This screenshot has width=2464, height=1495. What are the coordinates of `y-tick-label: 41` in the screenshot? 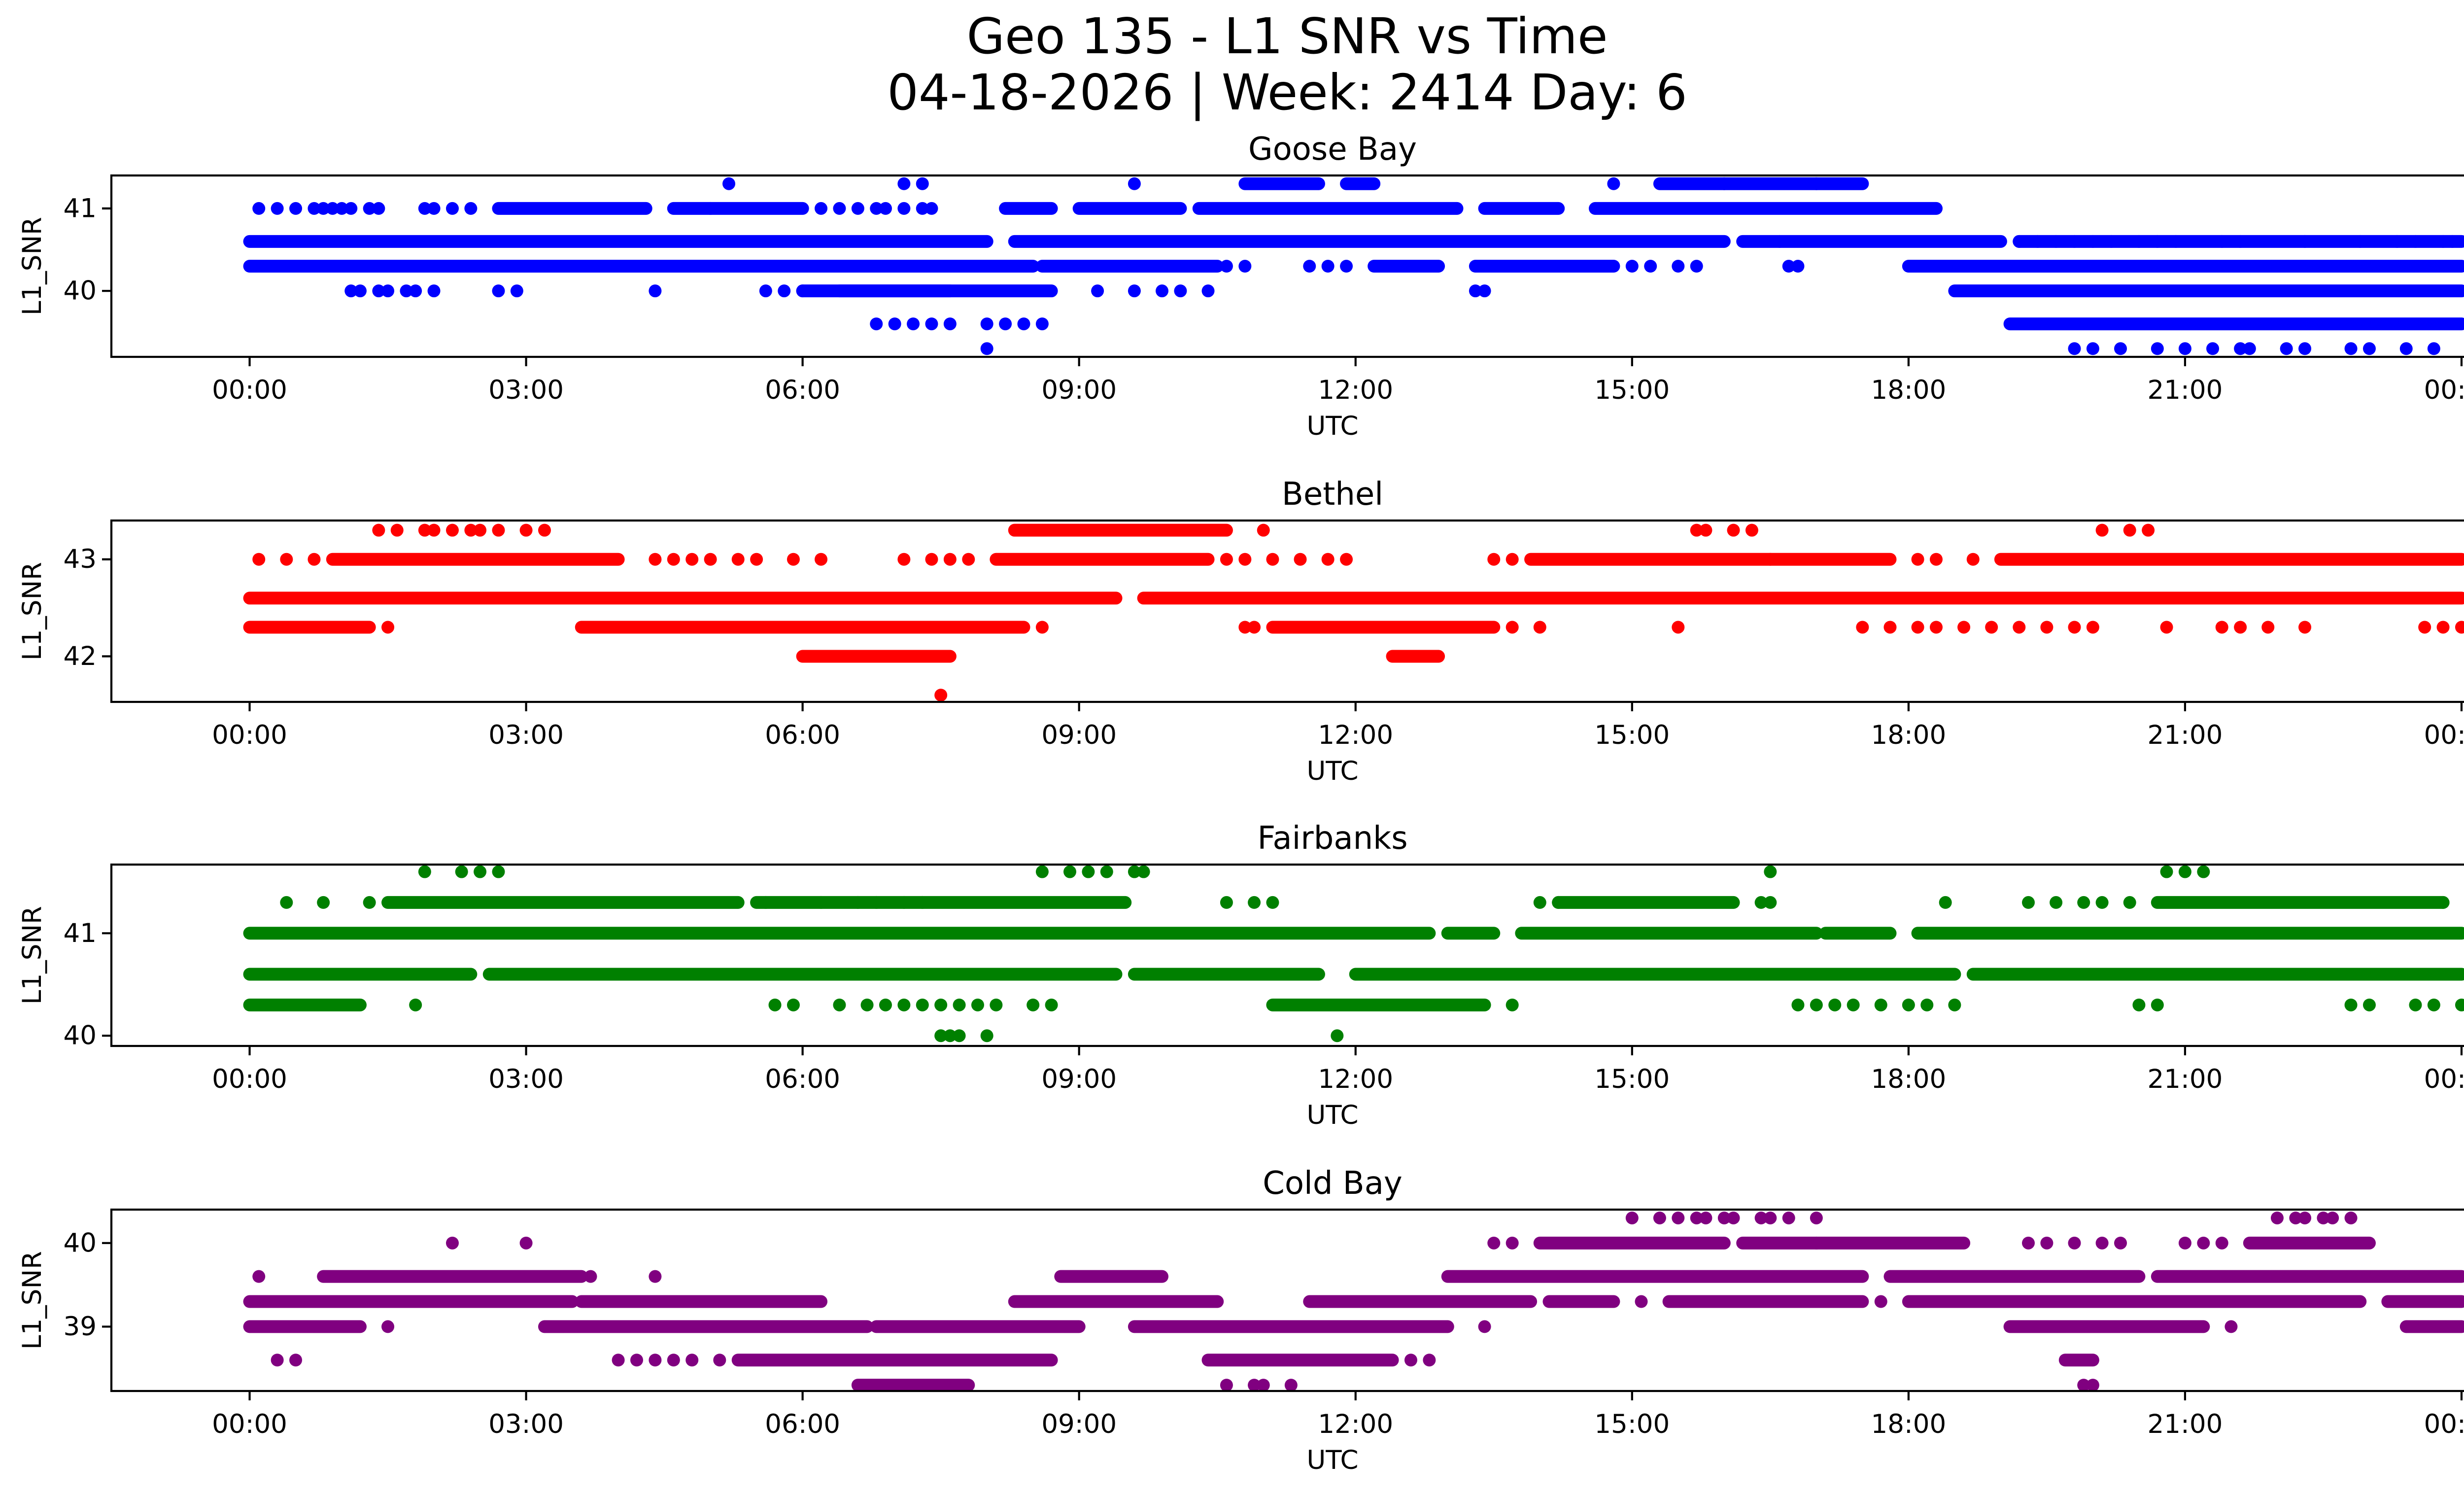 It's located at (80, 933).